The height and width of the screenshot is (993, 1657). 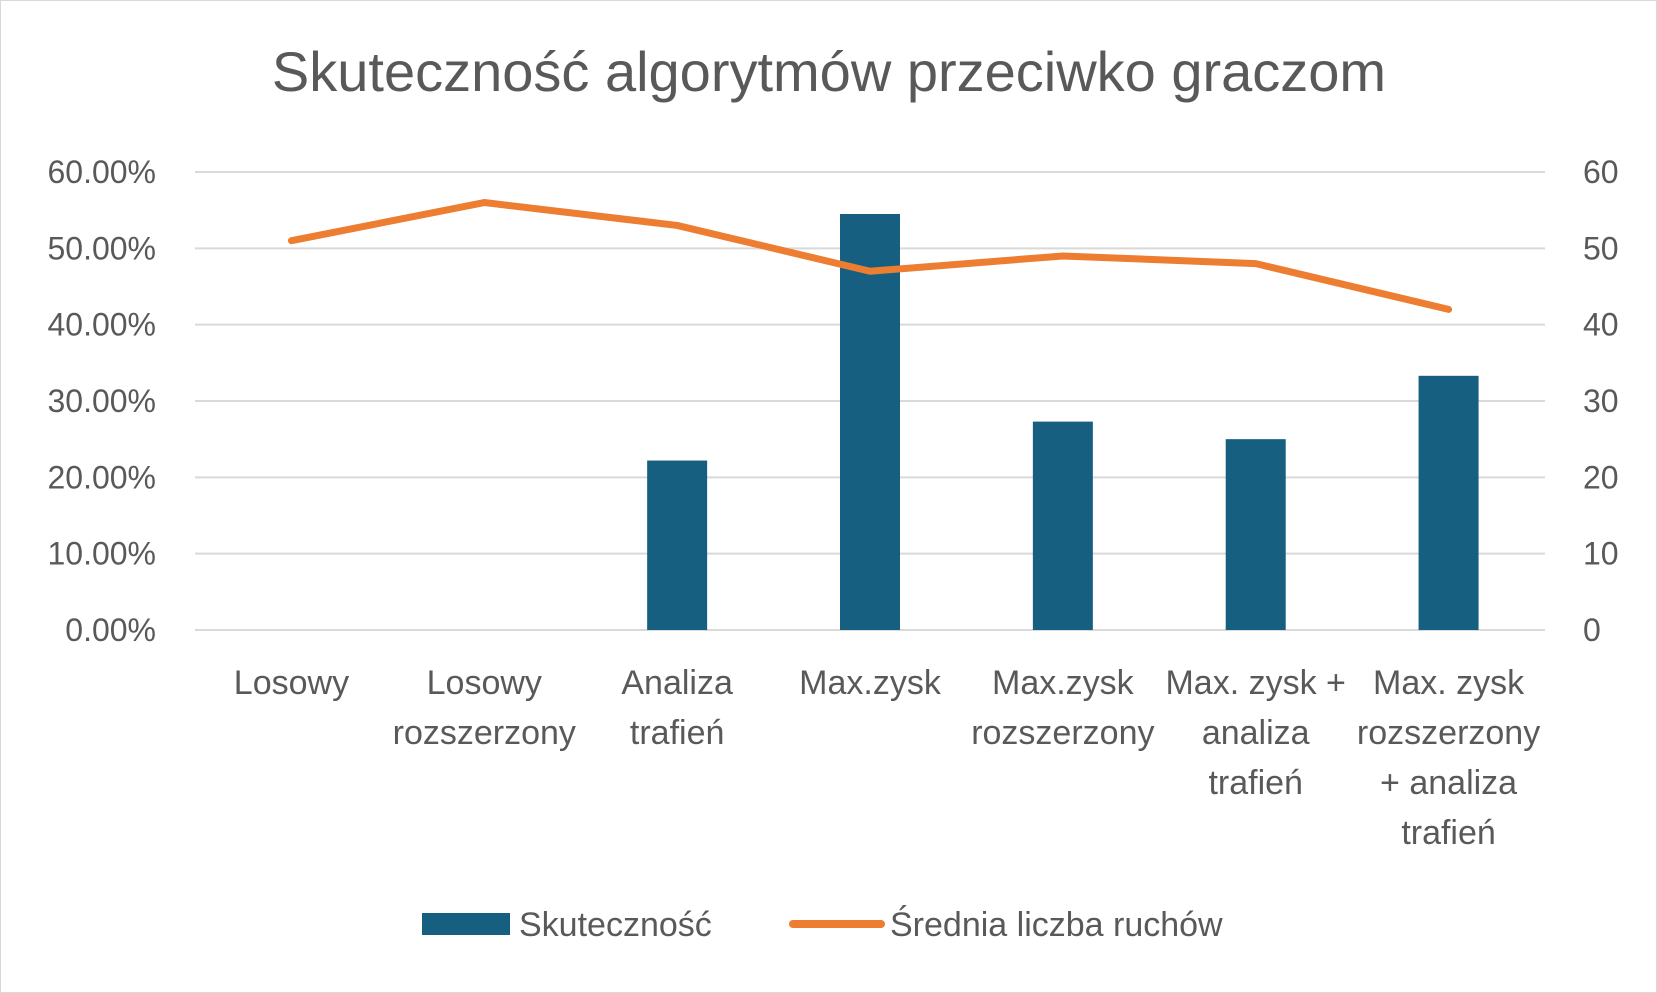 What do you see at coordinates (822, 924) in the screenshot?
I see `legend: Skuteczność Średnia liczba ruchów` at bounding box center [822, 924].